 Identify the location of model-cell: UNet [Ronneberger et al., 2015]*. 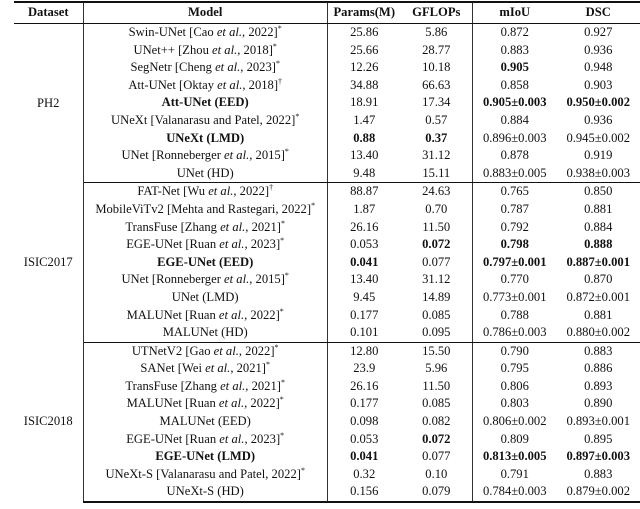
(205, 156).